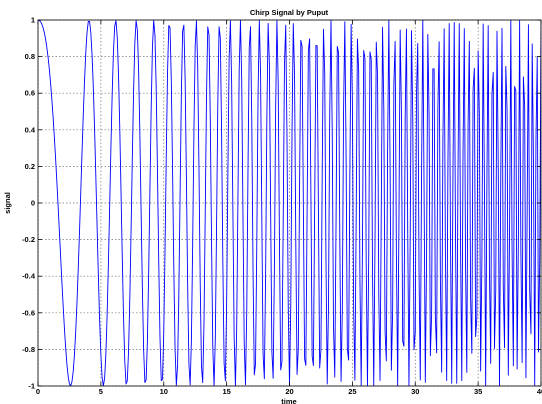 The width and height of the screenshot is (542, 404). I want to click on y-tick-label: 0, so click(33, 203).